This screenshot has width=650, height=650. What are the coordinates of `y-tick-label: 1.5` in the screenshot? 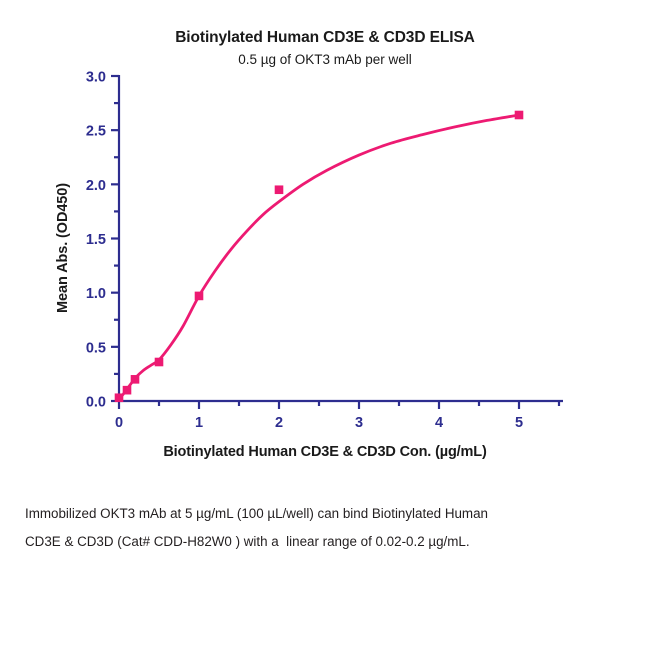 It's located at (96, 240).